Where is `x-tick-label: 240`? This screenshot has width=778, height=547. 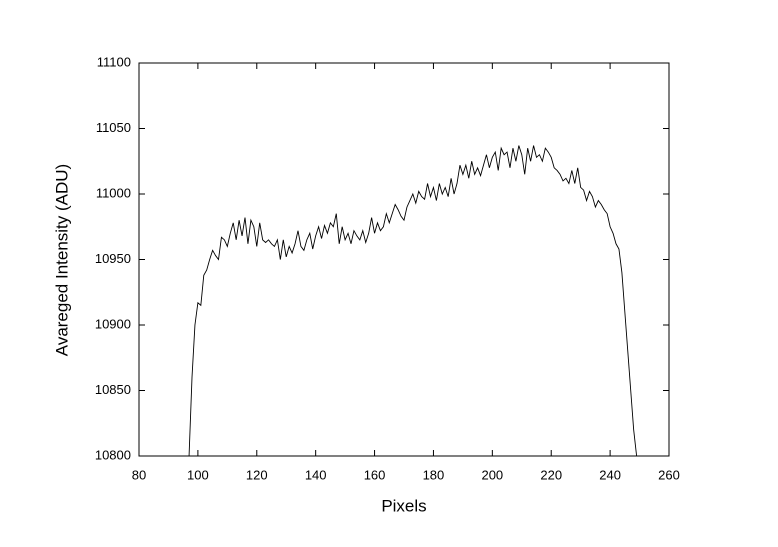
x-tick-label: 240 is located at coordinates (610, 474).